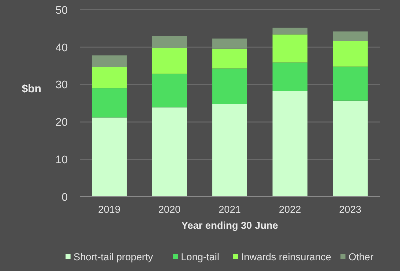  I want to click on legend-label: Short-tail property, so click(114, 258).